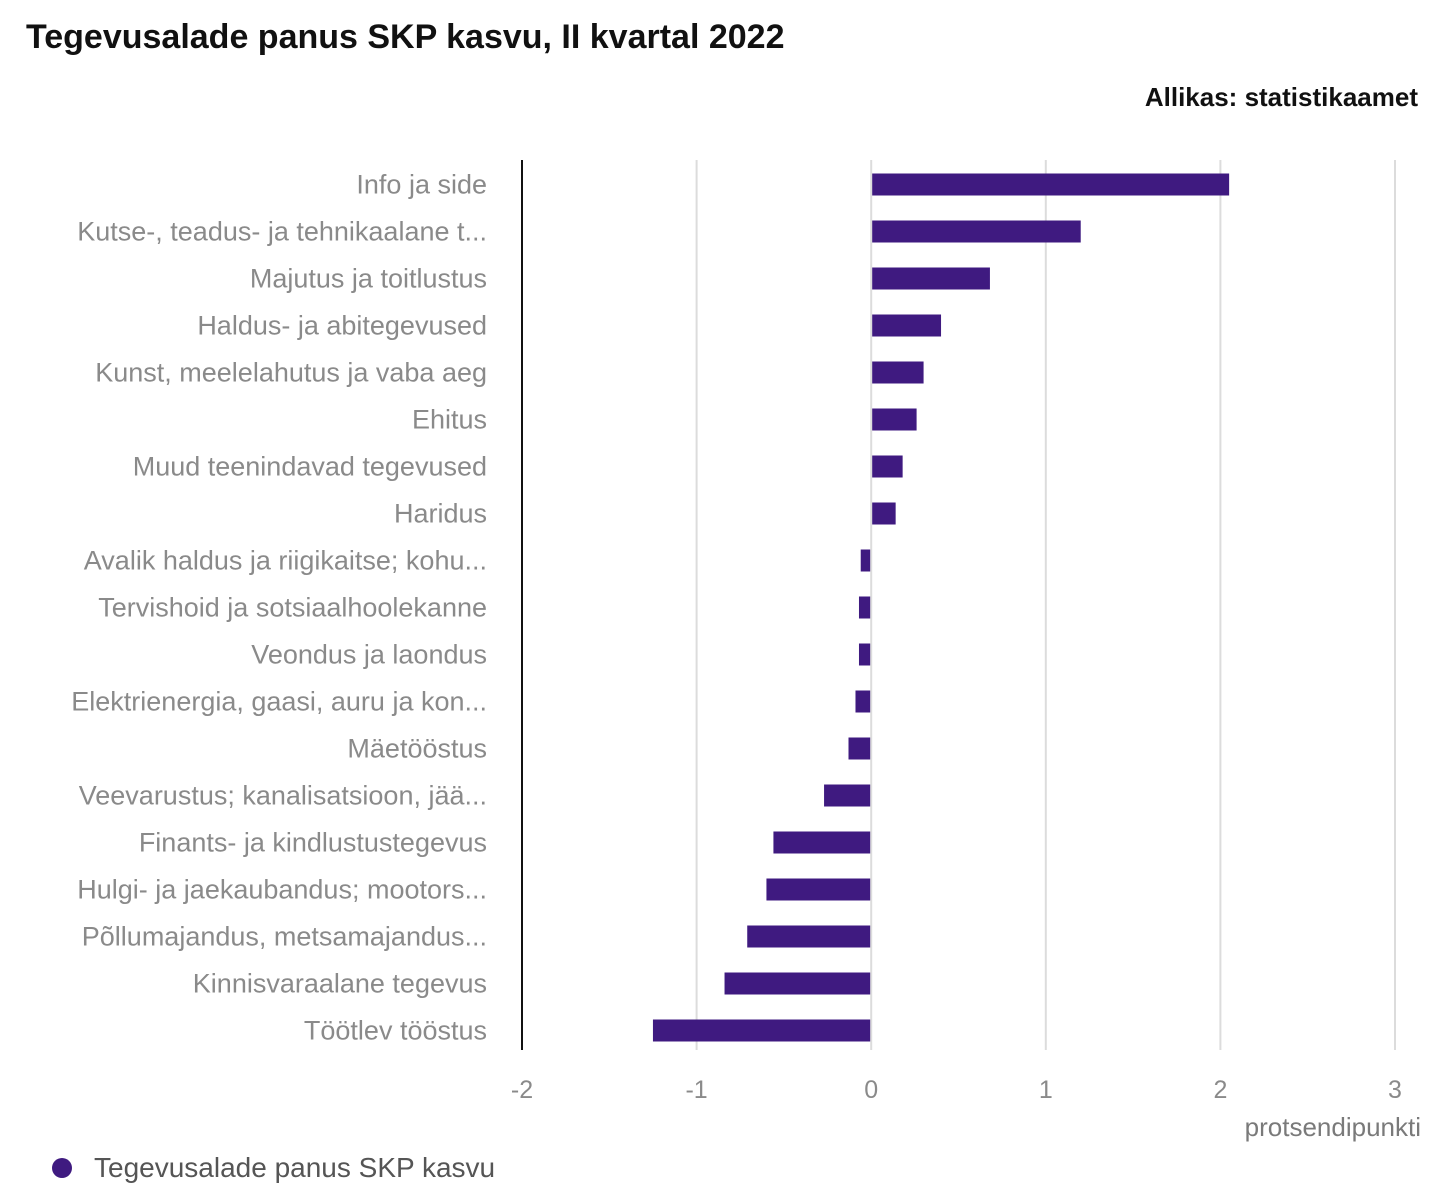  What do you see at coordinates (1046, 1090) in the screenshot?
I see `x-tick-label: 1` at bounding box center [1046, 1090].